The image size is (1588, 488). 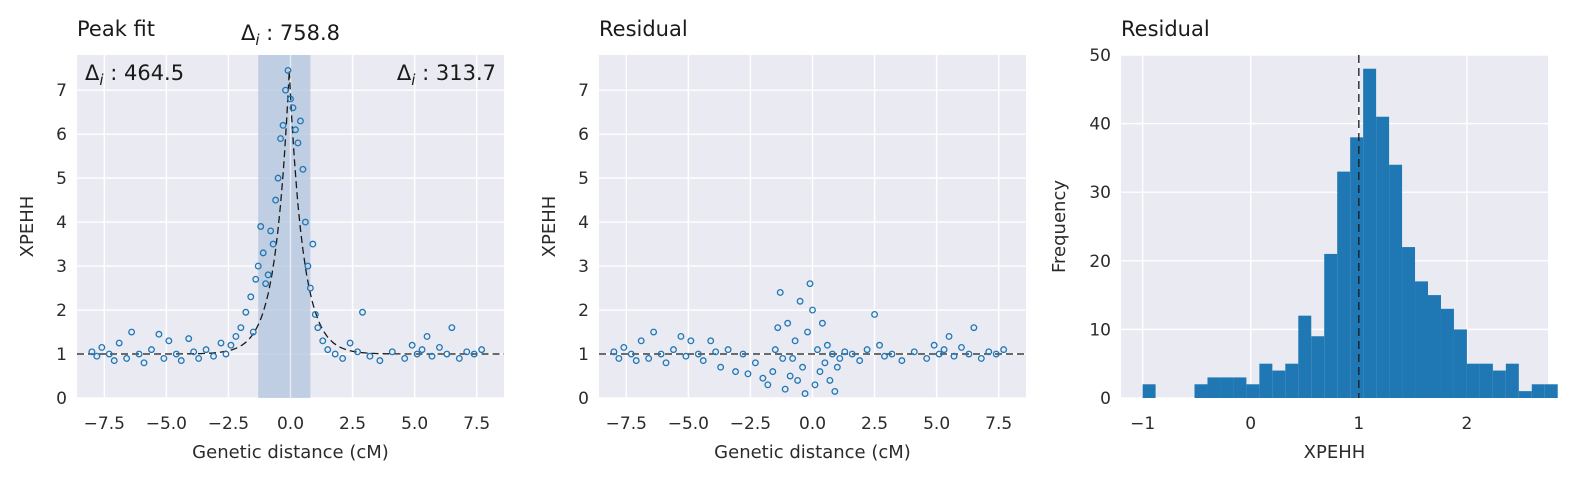 What do you see at coordinates (476, 424) in the screenshot?
I see `x-tick-label: 7.5` at bounding box center [476, 424].